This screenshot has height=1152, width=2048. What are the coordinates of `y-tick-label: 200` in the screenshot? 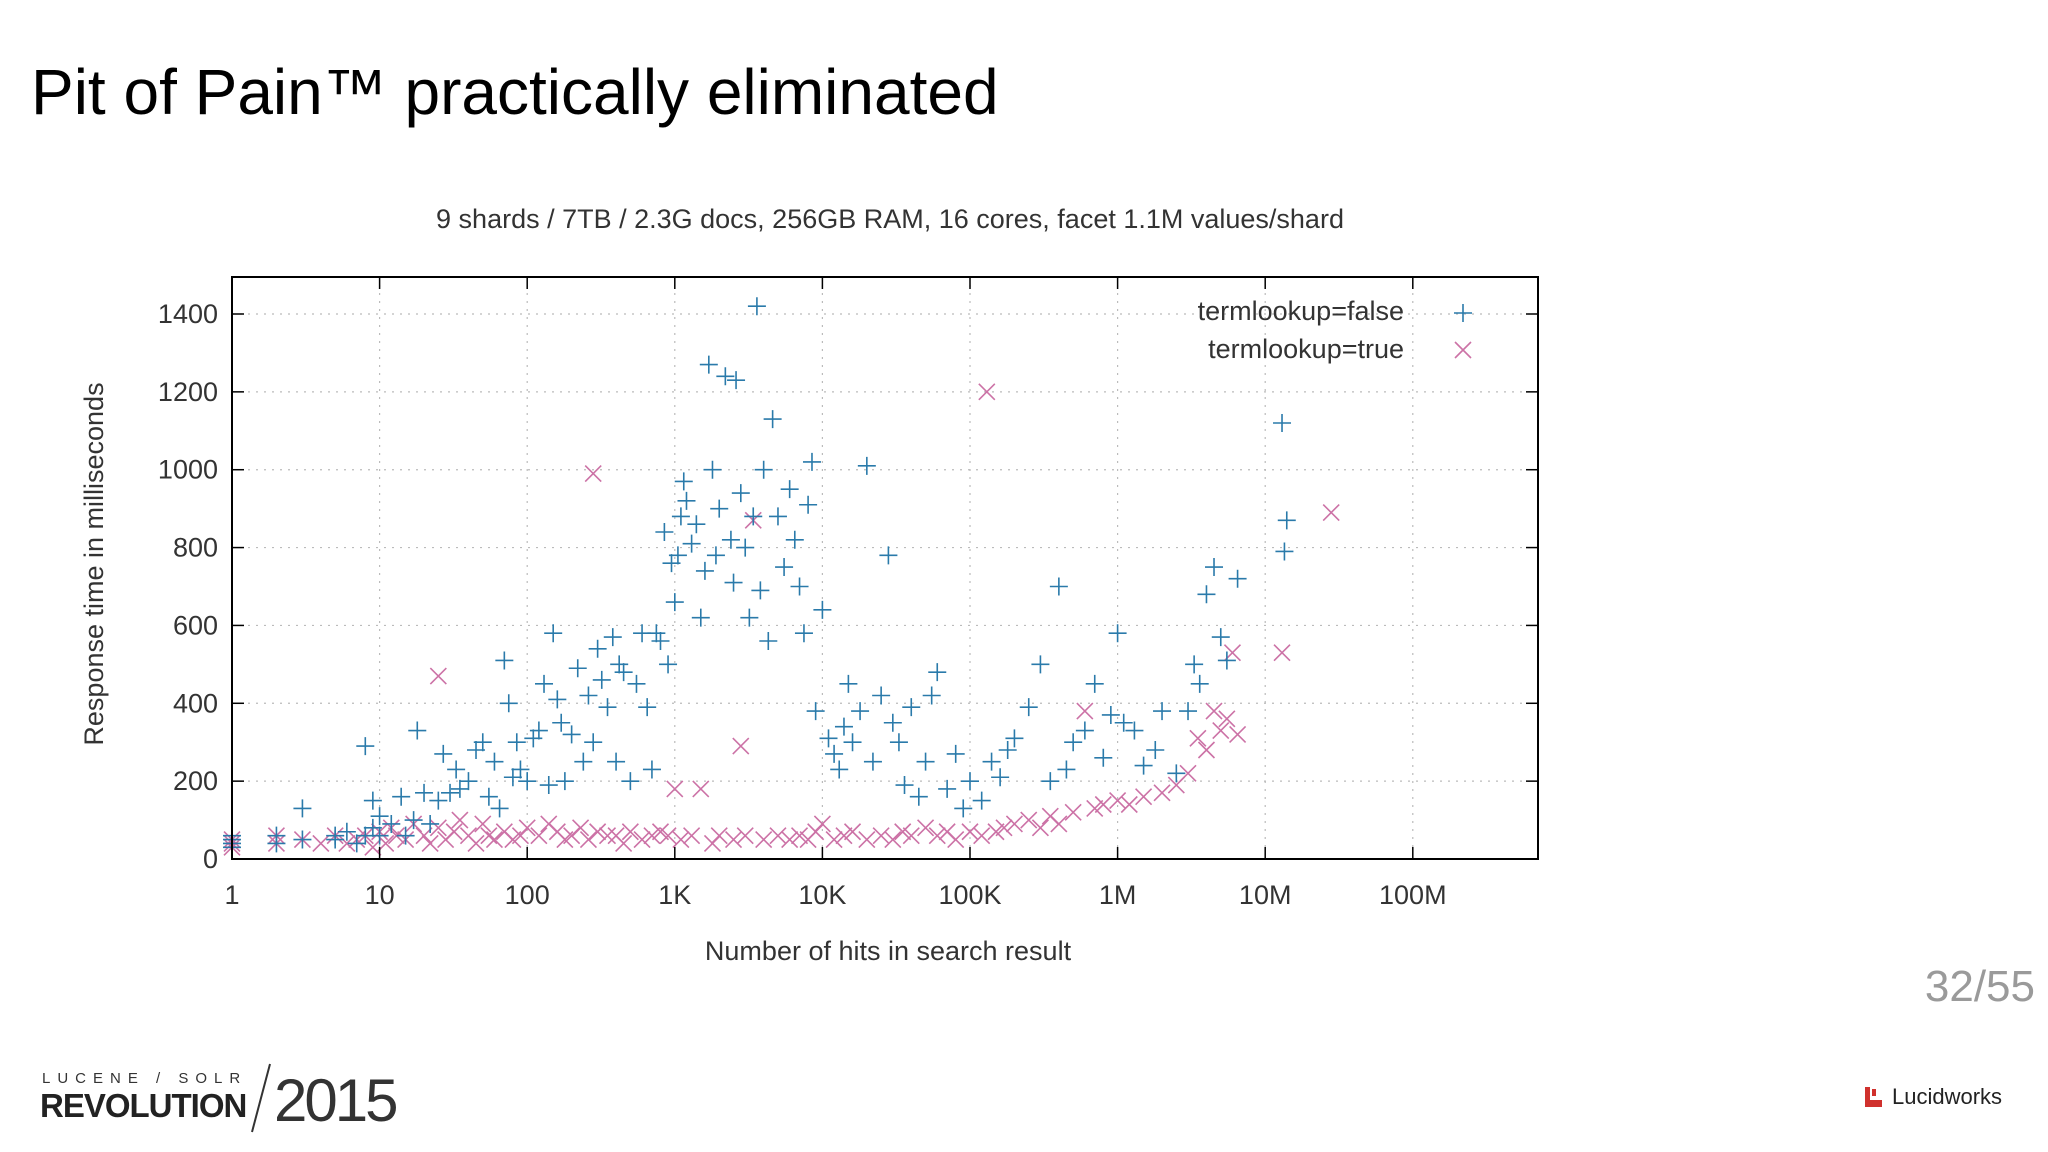 It's located at (195, 781).